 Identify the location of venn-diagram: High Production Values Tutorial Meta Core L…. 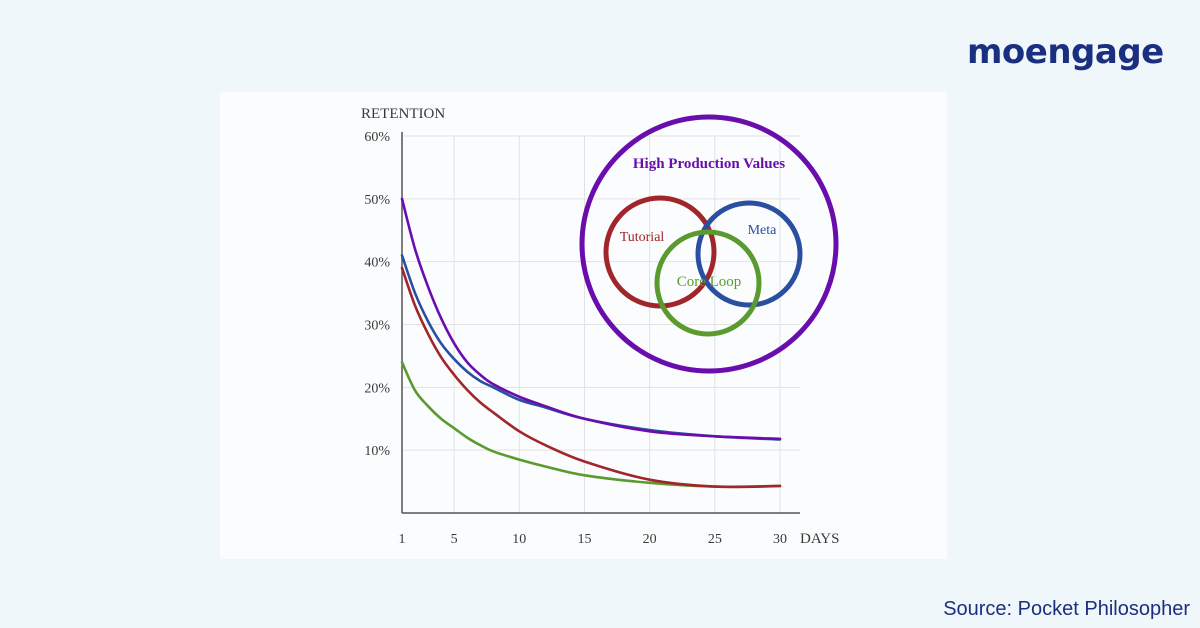
(709, 244).